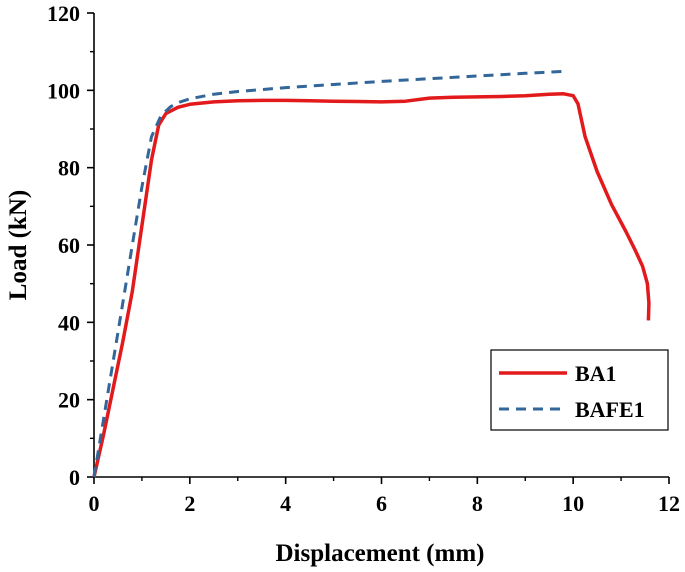 This screenshot has width=685, height=572. Describe the element at coordinates (477, 503) in the screenshot. I see `x-tick-label: 8` at that location.